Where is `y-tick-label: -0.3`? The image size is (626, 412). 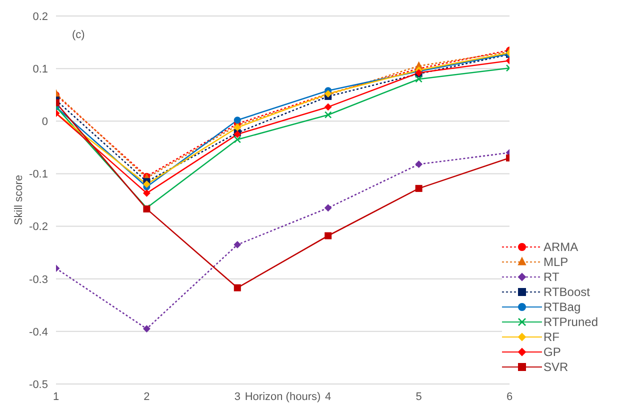
y-tick-label: -0.3 is located at coordinates (38, 280).